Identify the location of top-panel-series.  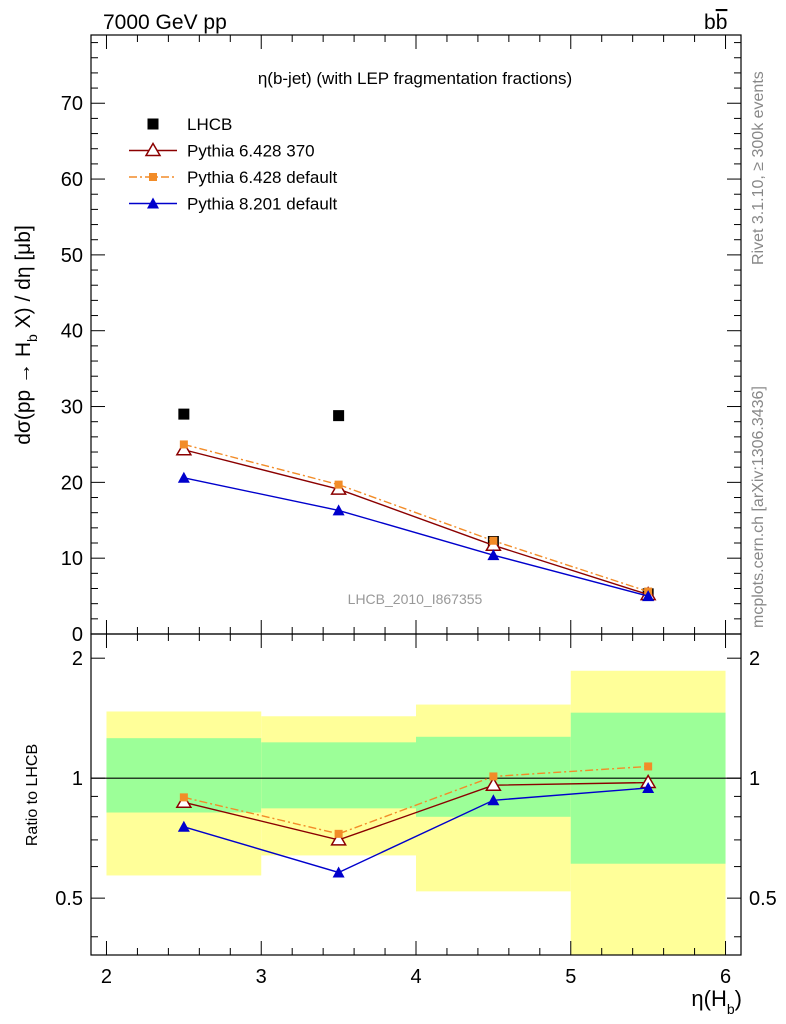
(416, 505).